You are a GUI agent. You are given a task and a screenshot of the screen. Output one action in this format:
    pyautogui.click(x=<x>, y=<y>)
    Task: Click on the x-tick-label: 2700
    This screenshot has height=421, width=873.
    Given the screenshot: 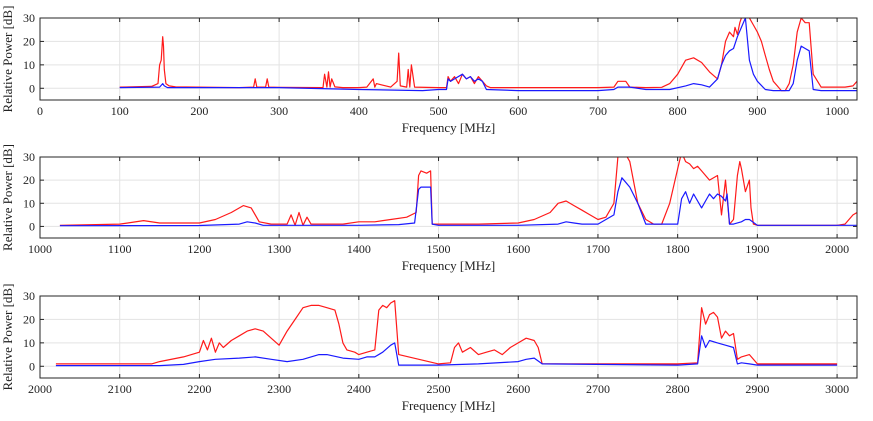 What is the action you would take?
    pyautogui.click(x=598, y=389)
    